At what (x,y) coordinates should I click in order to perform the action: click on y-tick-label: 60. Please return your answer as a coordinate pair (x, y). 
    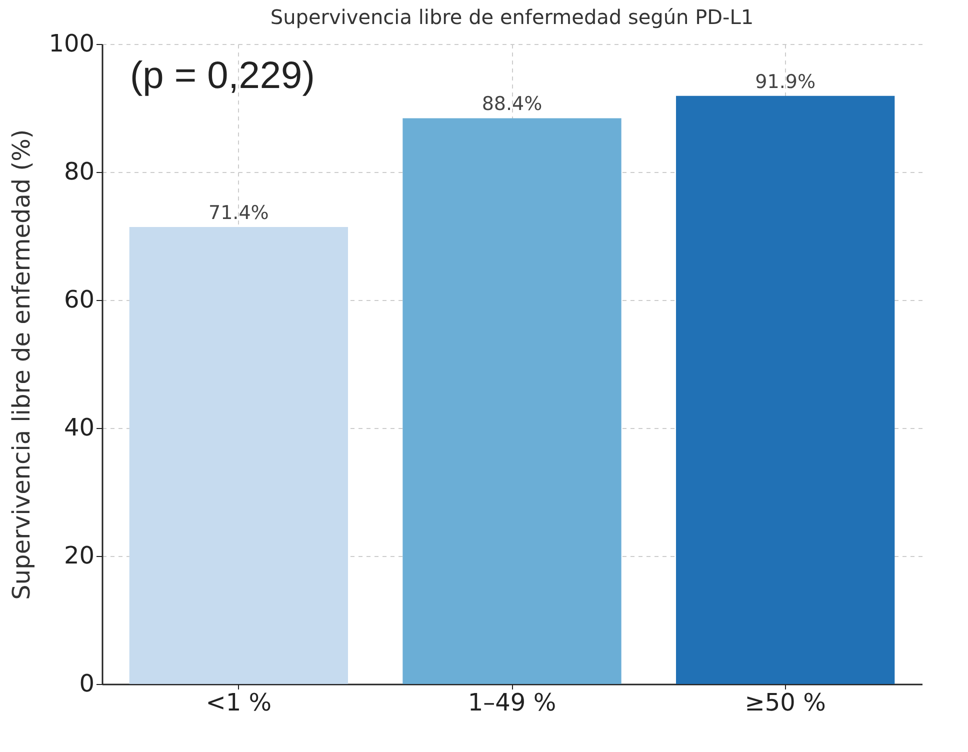
    Looking at the image, I should click on (79, 300).